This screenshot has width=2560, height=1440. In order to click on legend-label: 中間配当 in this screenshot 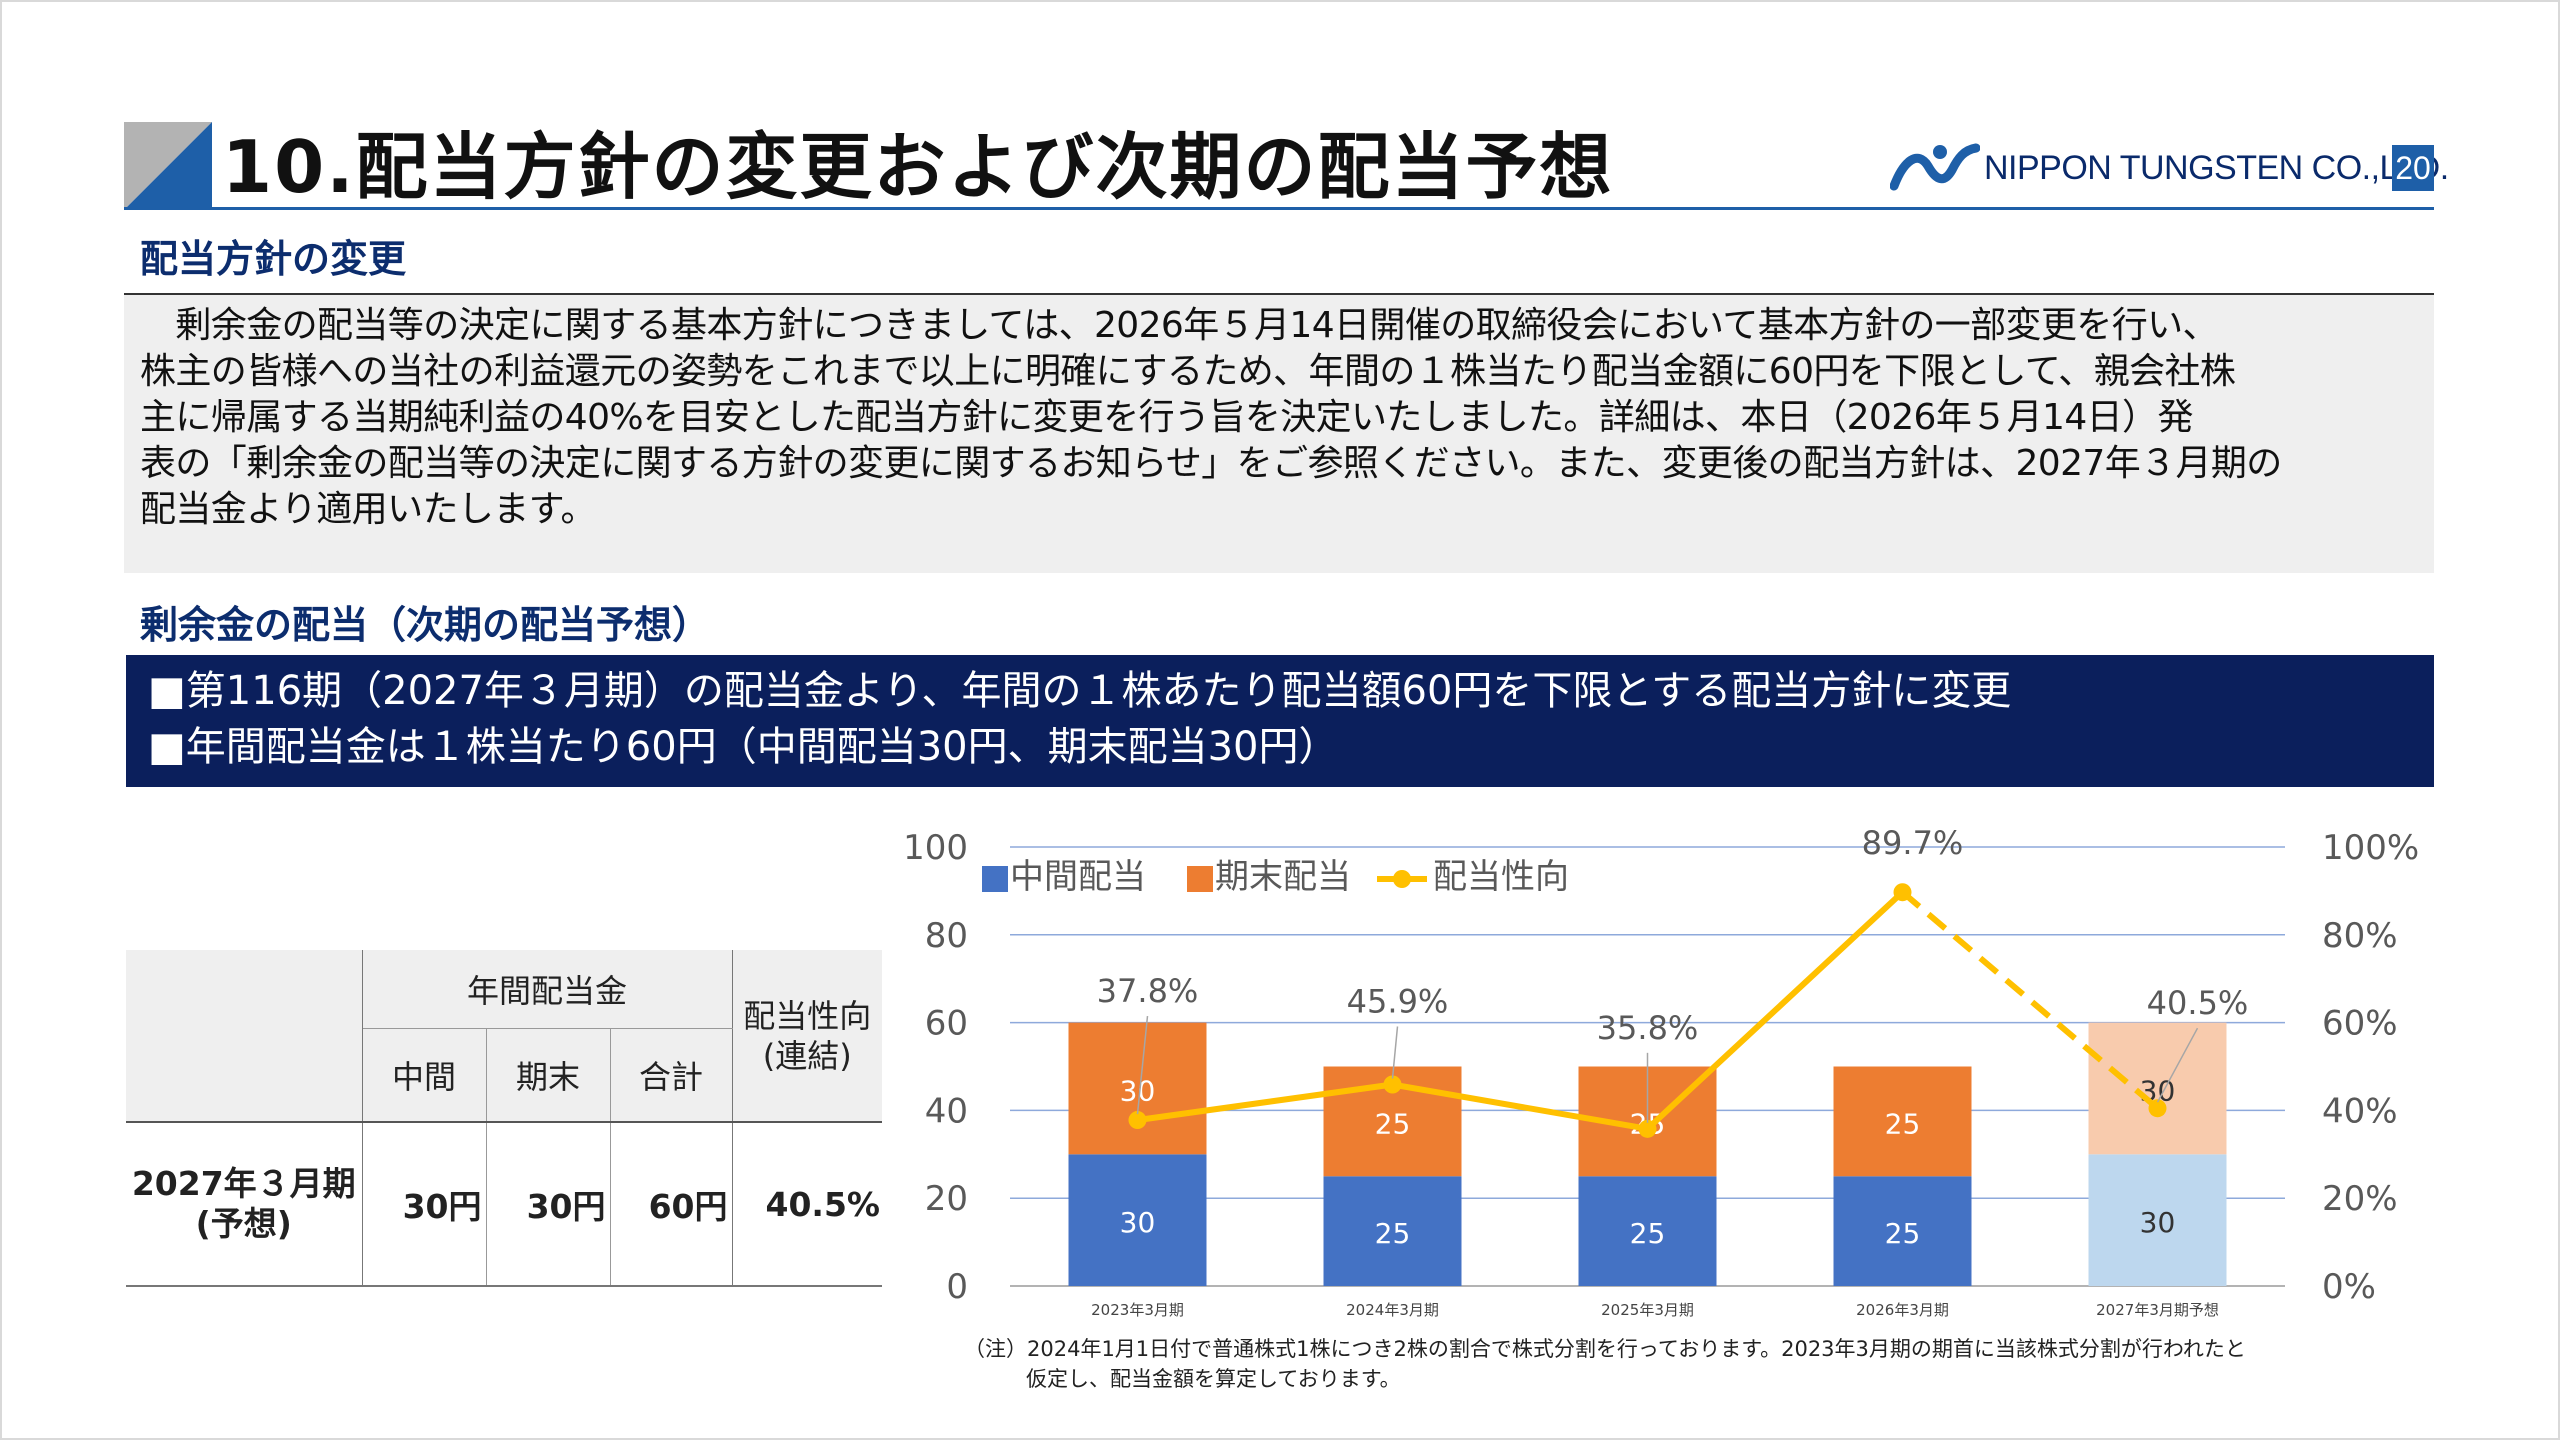, I will do `click(1078, 877)`.